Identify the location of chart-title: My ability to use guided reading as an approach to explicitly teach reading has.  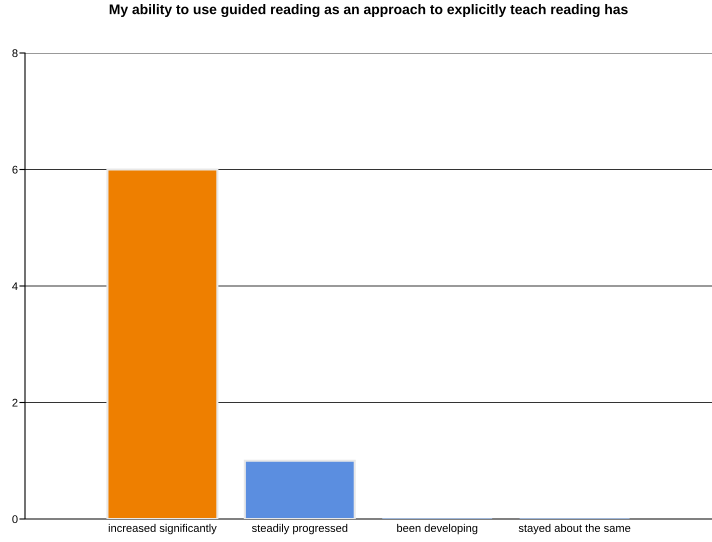
(369, 11).